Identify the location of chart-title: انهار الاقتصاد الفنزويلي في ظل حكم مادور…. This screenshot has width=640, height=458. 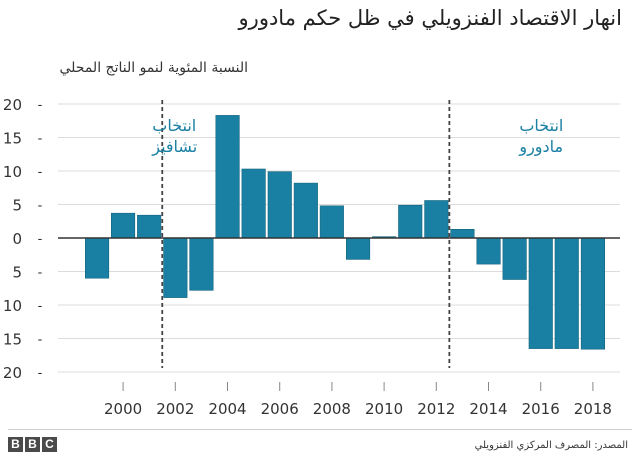
(430, 18).